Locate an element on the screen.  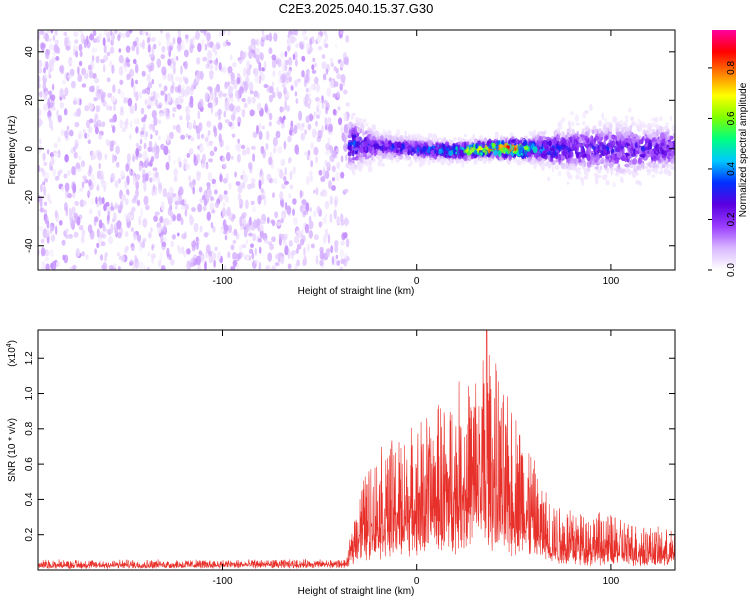
colorbar-ticks: 0.0 0.2 0.4 0.6 0.8 is located at coordinates (722, 169).